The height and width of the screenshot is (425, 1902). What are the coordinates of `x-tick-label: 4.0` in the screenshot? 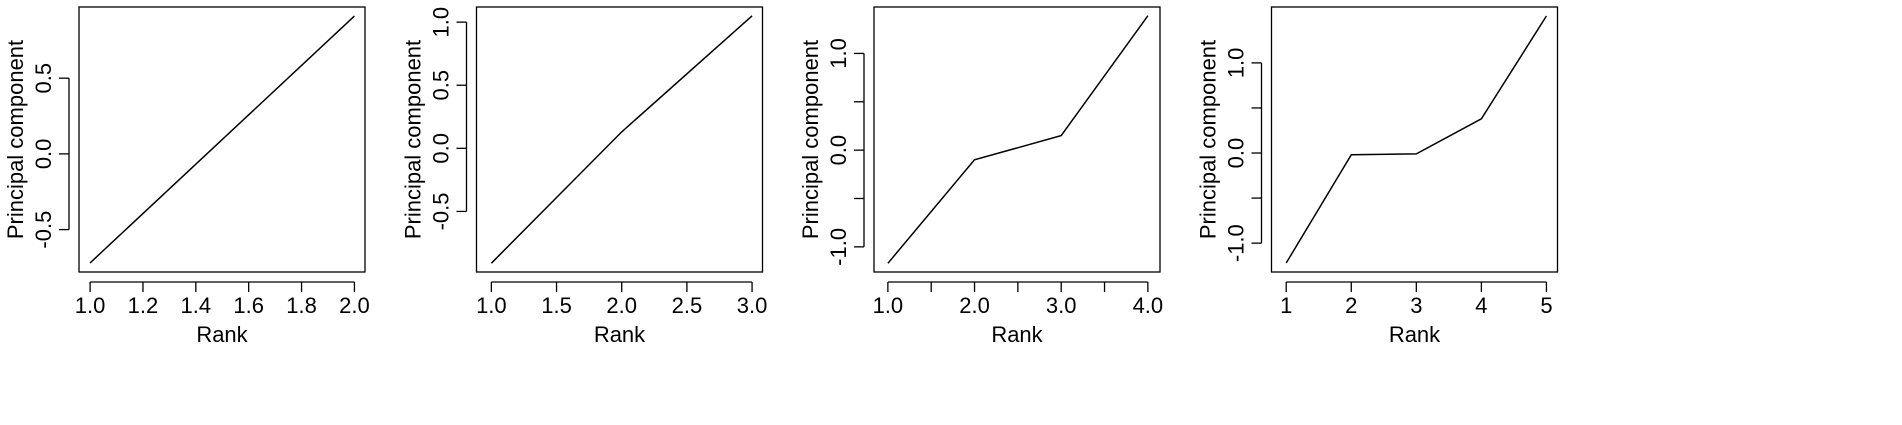 It's located at (1148, 305).